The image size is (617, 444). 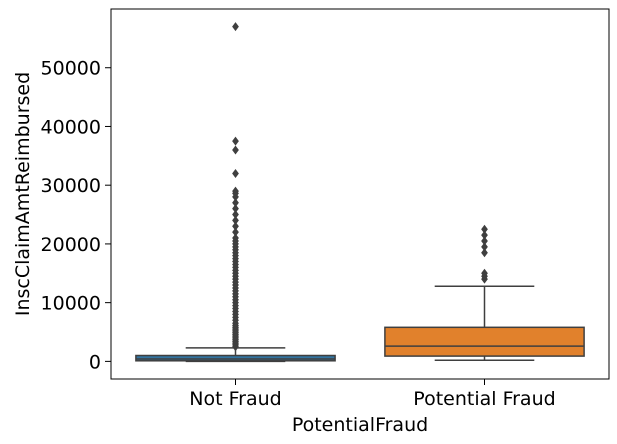 What do you see at coordinates (71, 69) in the screenshot?
I see `y-tick-label: 50000` at bounding box center [71, 69].